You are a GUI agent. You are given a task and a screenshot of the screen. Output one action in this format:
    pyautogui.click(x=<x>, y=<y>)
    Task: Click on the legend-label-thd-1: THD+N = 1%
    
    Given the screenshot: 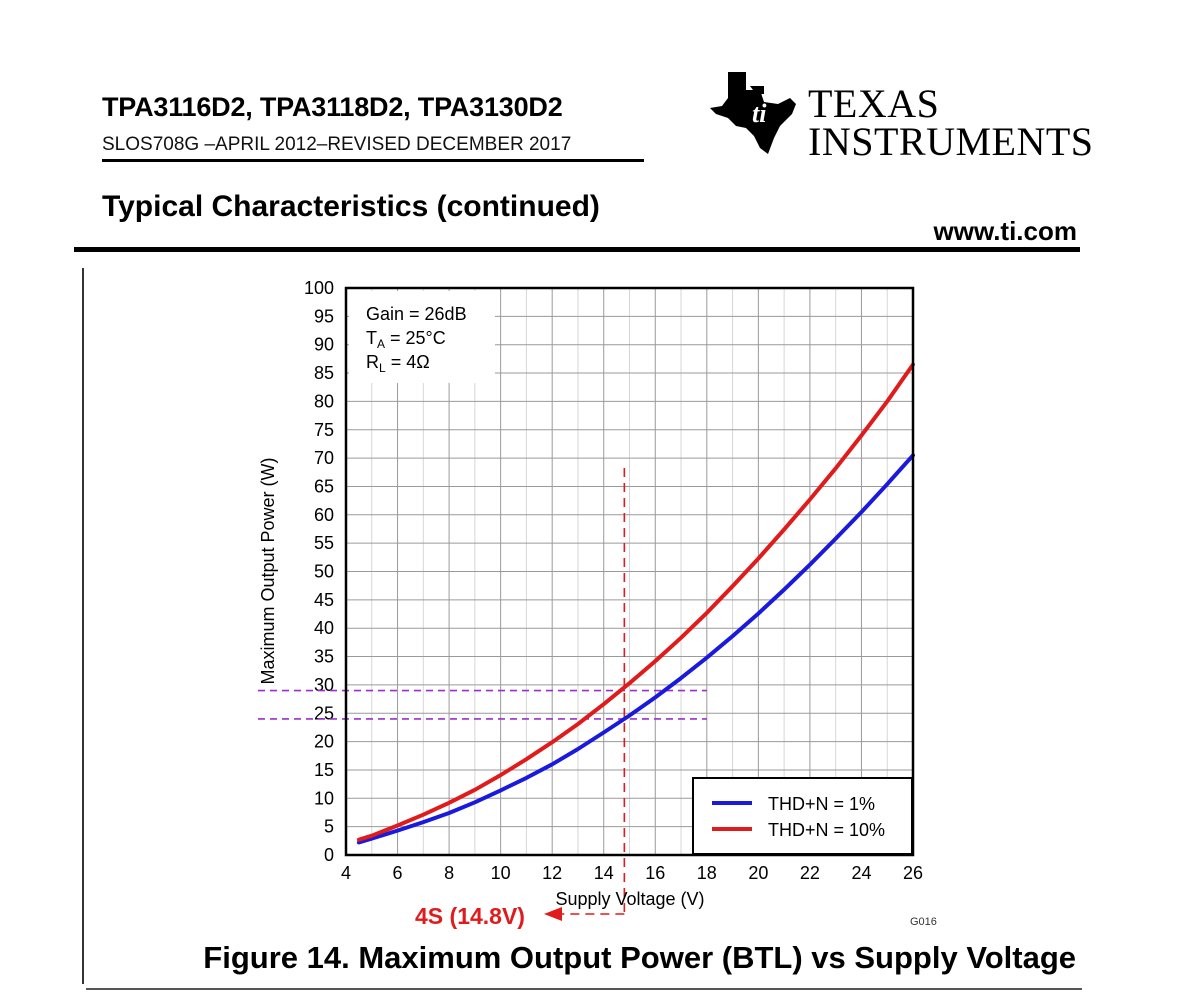 What is the action you would take?
    pyautogui.click(x=821, y=804)
    